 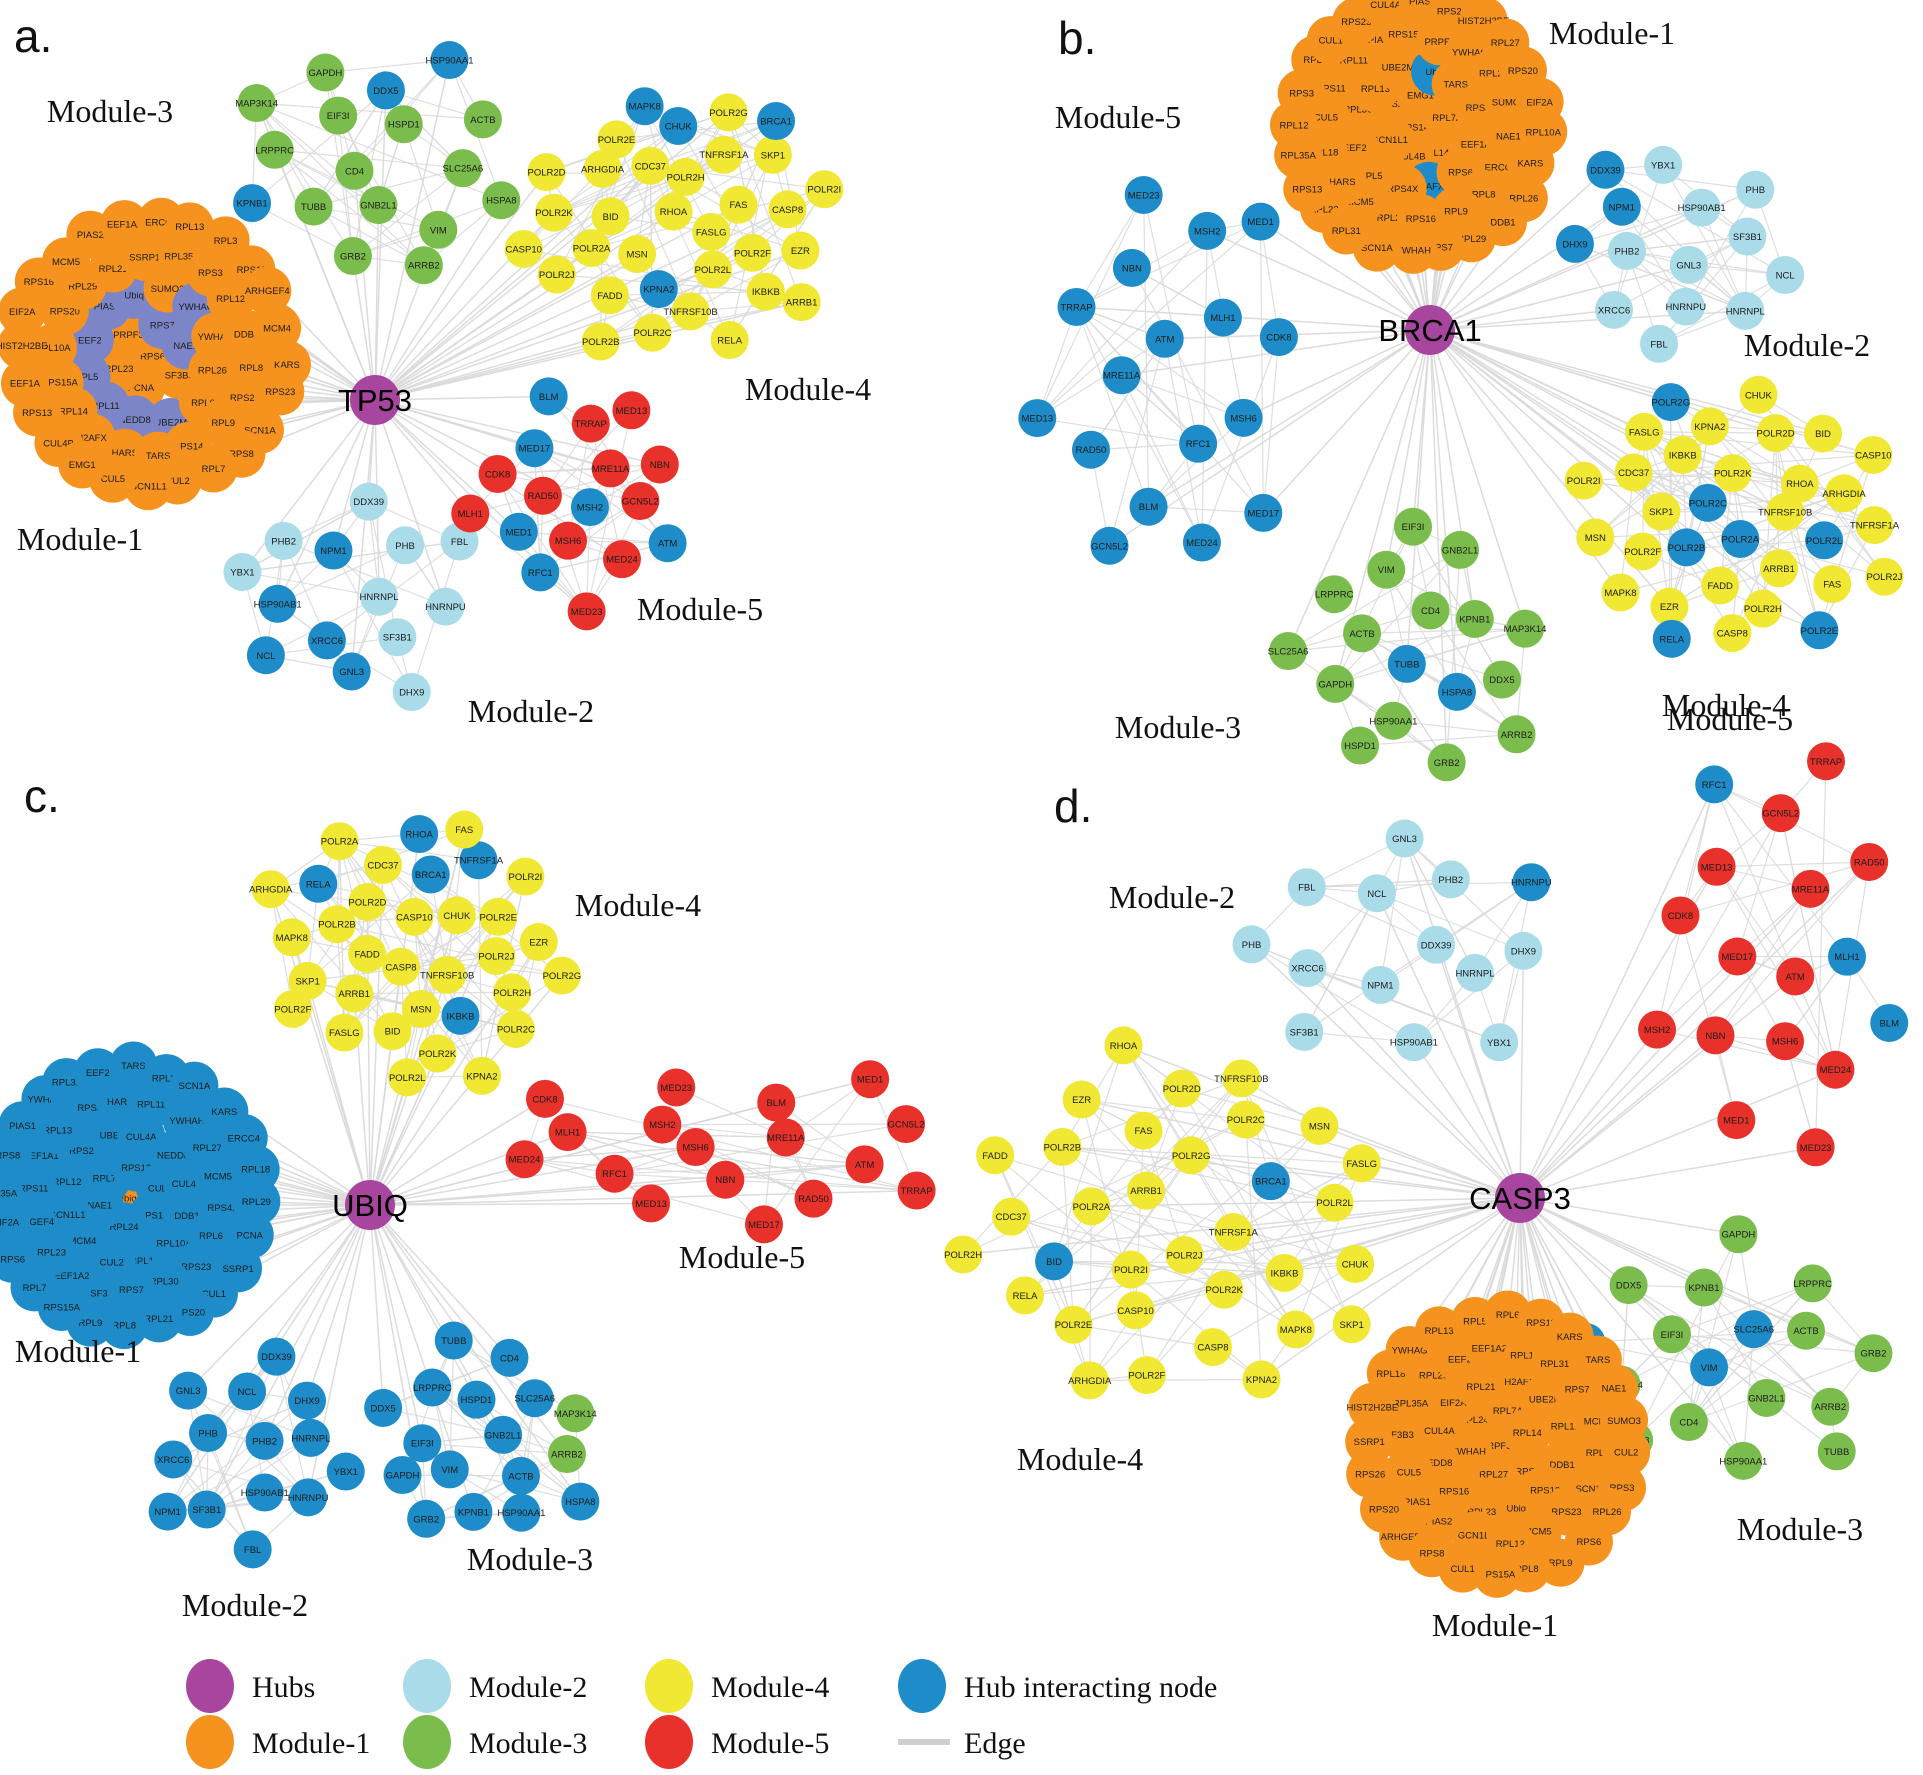 I want to click on node-label-gnl3: GNL3, so click(x=1688, y=265).